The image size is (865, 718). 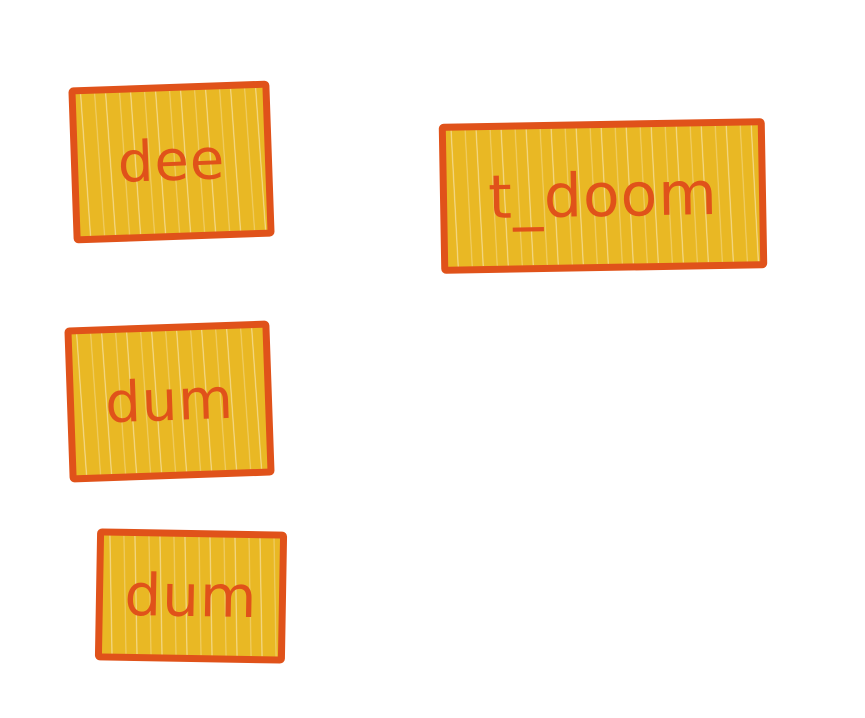 I want to click on label-box-dee: dee, so click(x=171, y=162).